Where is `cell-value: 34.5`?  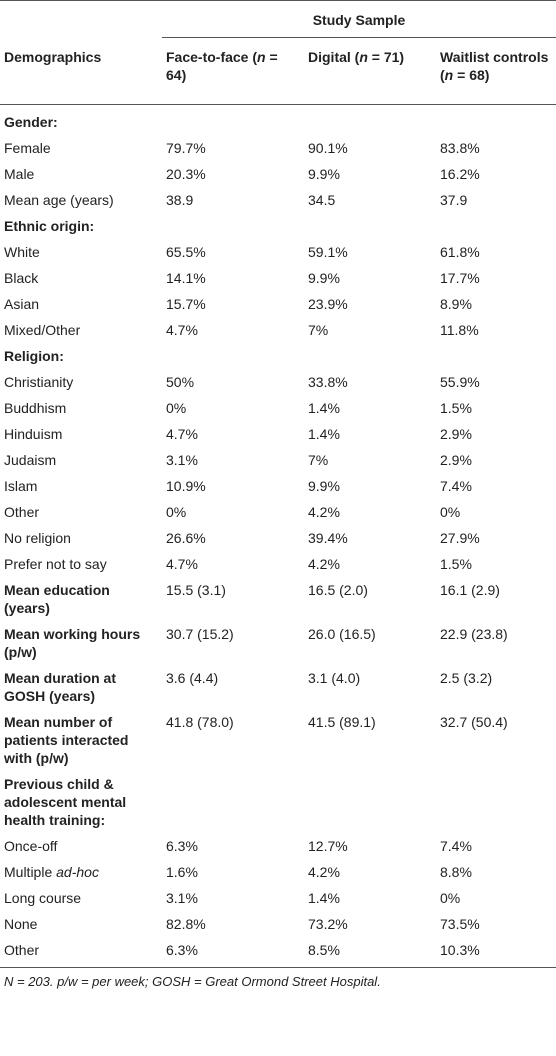
cell-value: 34.5 is located at coordinates (322, 200).